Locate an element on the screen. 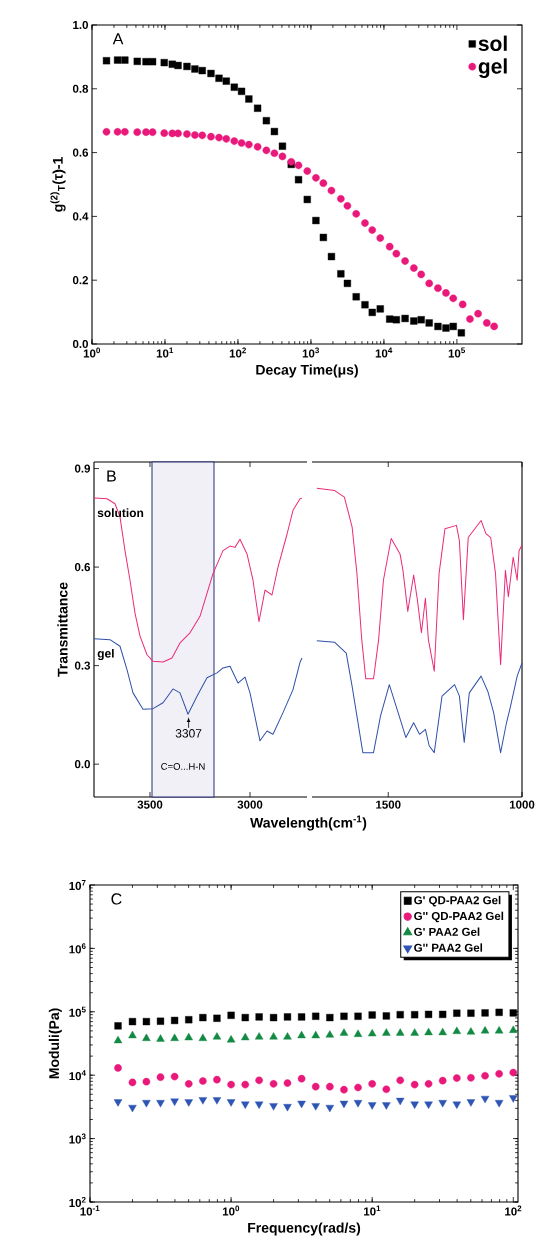 Image resolution: width=539 pixels, height=1260 pixels. y-tick-label: 0.3 is located at coordinates (82, 665).